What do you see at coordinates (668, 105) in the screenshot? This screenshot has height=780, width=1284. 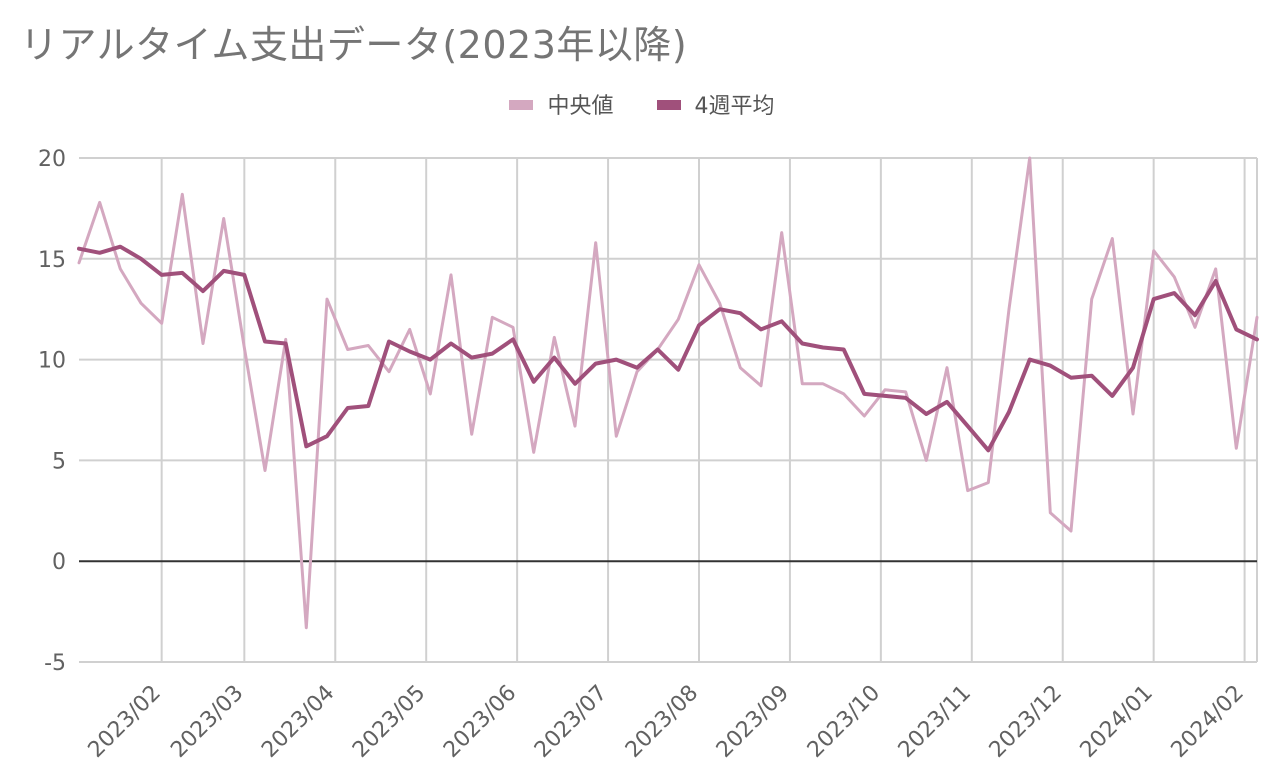 I see `legend-swatch-4week-average` at bounding box center [668, 105].